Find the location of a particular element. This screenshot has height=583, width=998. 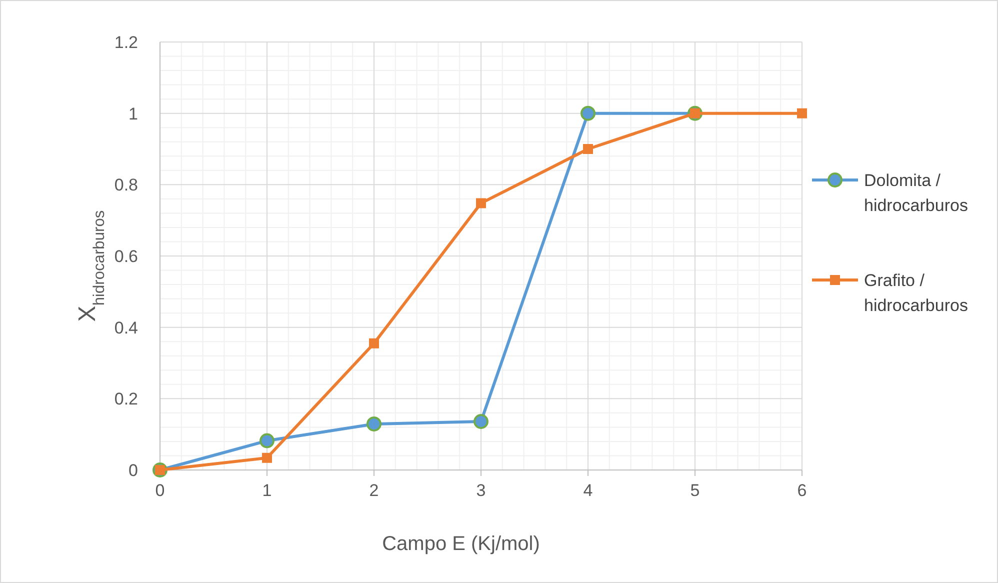

y-tick-label: 0 is located at coordinates (133, 470).